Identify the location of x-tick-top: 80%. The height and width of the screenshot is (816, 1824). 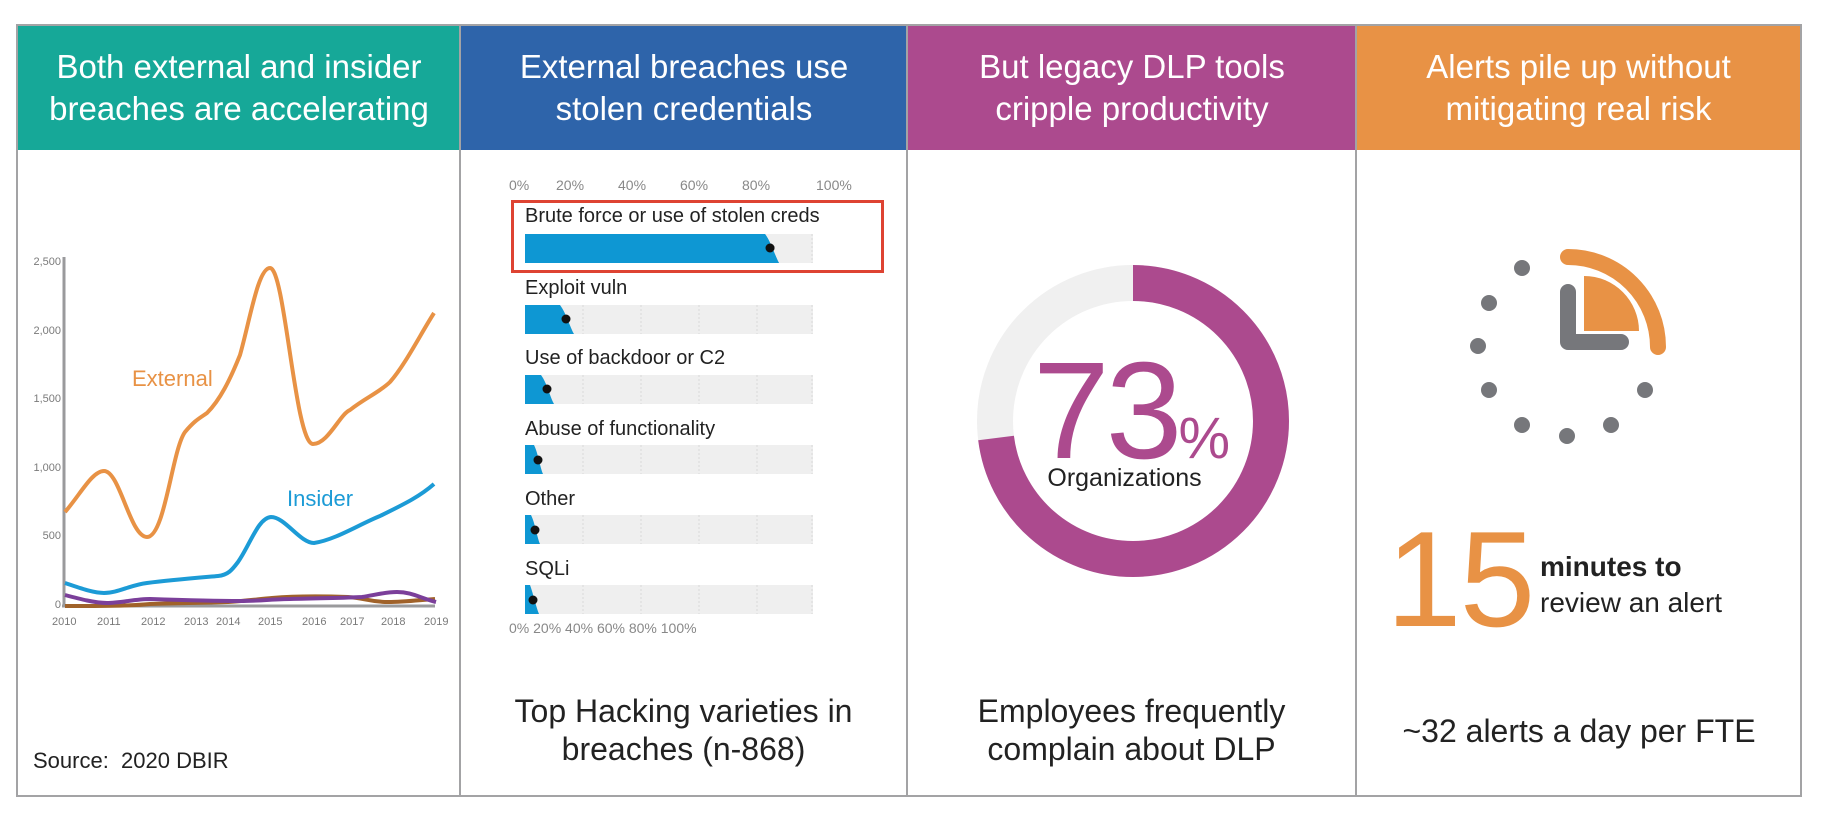
(756, 185).